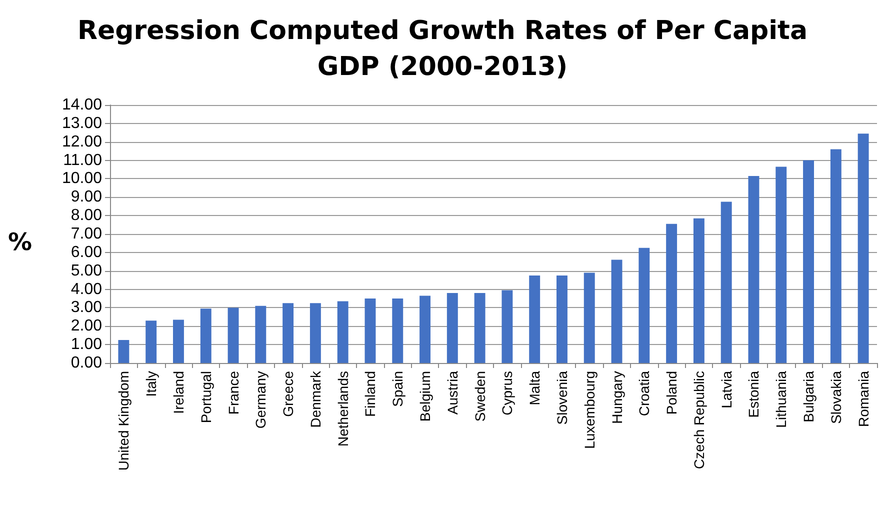  I want to click on x-tick-label: Belgium, so click(425, 396).